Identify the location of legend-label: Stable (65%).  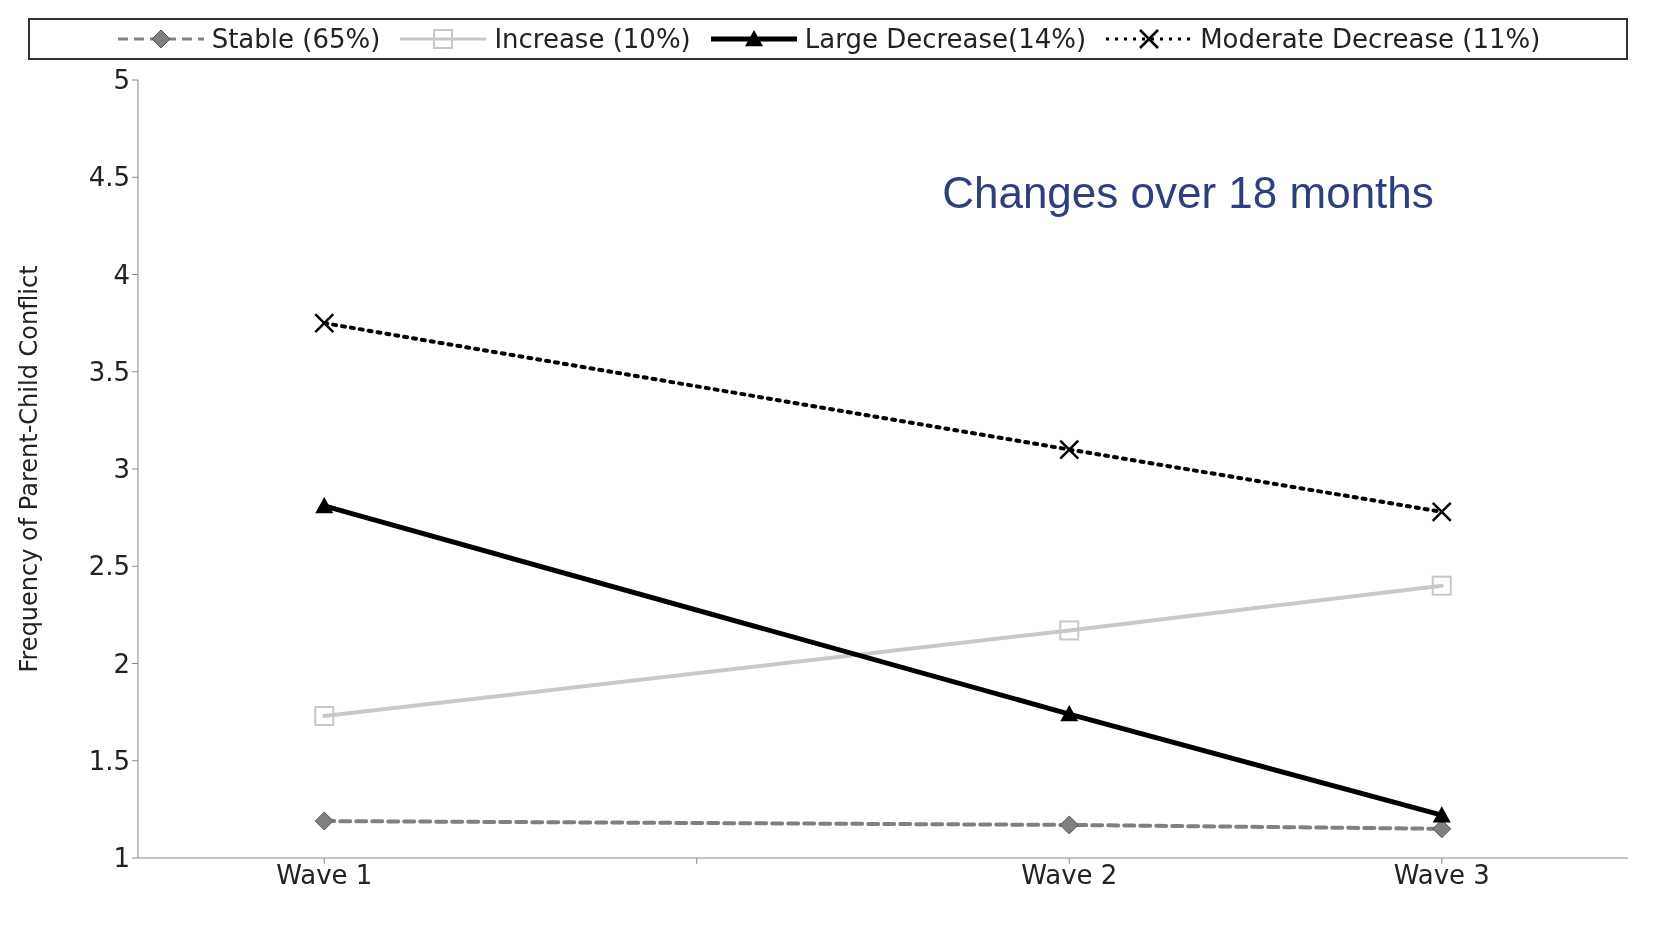
(295, 39).